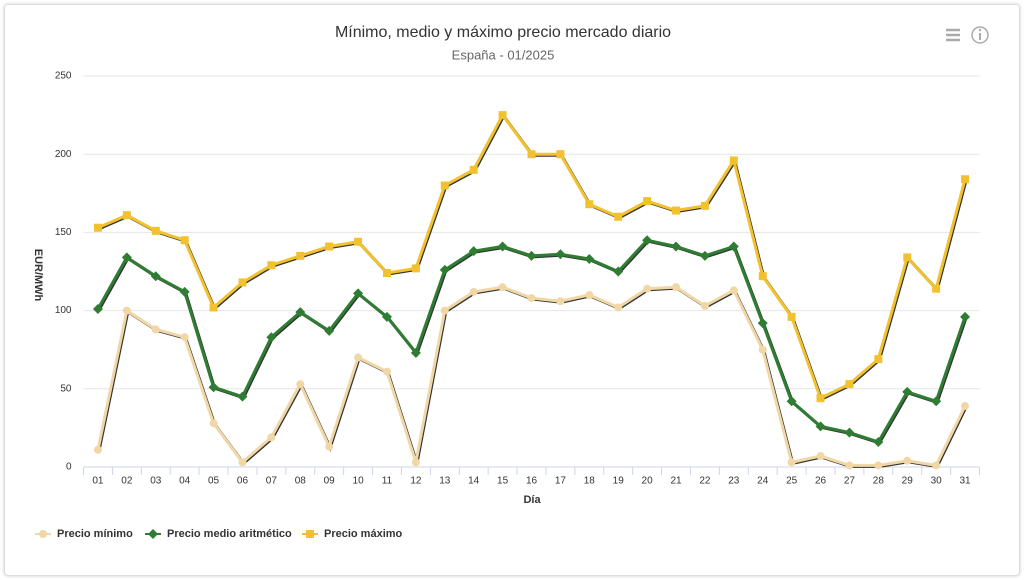 The width and height of the screenshot is (1024, 580). What do you see at coordinates (908, 481) in the screenshot?
I see `x-tick-label: 29` at bounding box center [908, 481].